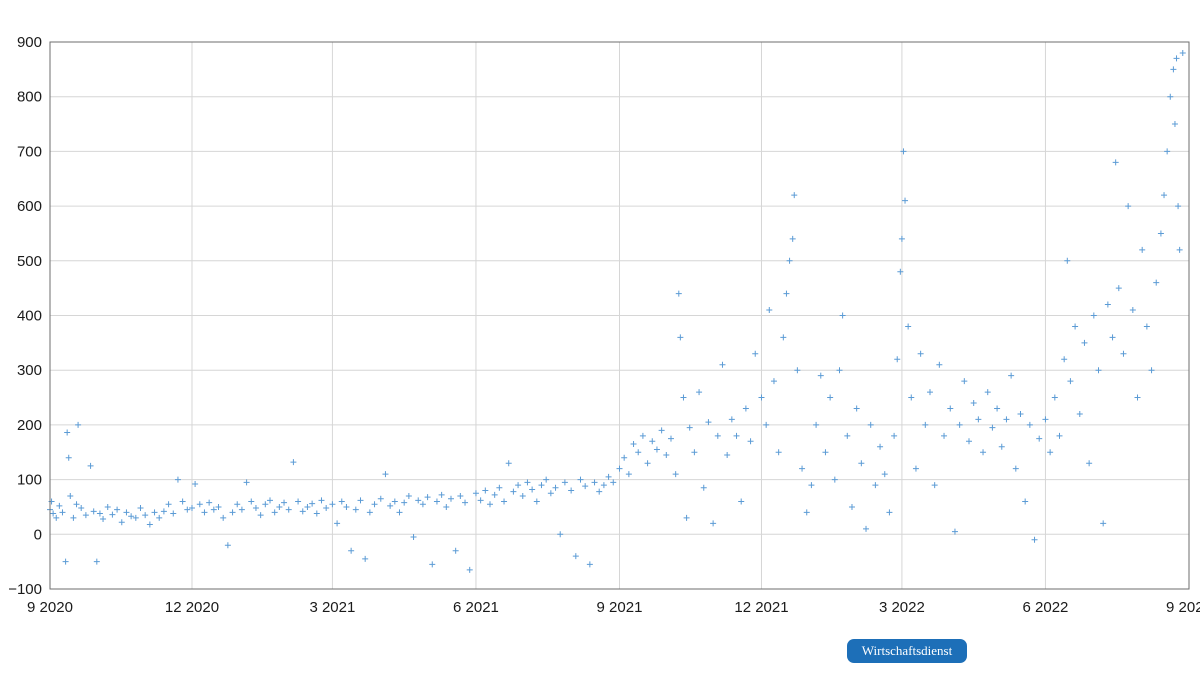 The height and width of the screenshot is (674, 1200). What do you see at coordinates (902, 607) in the screenshot?
I see `x-tick-label: 3 2022` at bounding box center [902, 607].